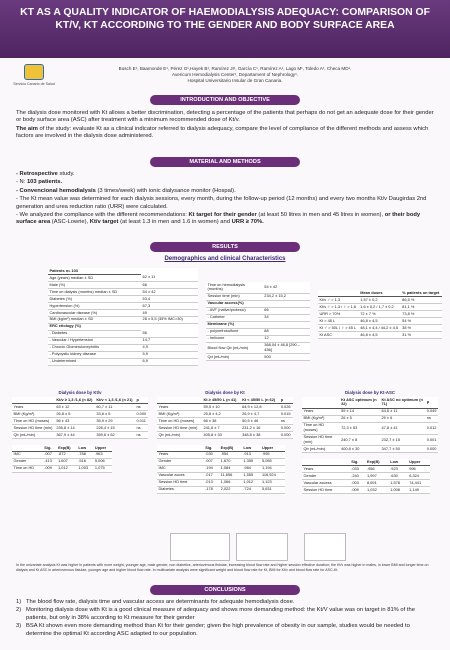 This screenshot has width=450, height=650. Describe the element at coordinates (95, 285) in the screenshot. I see `table-cell: Male (%)` at that location.